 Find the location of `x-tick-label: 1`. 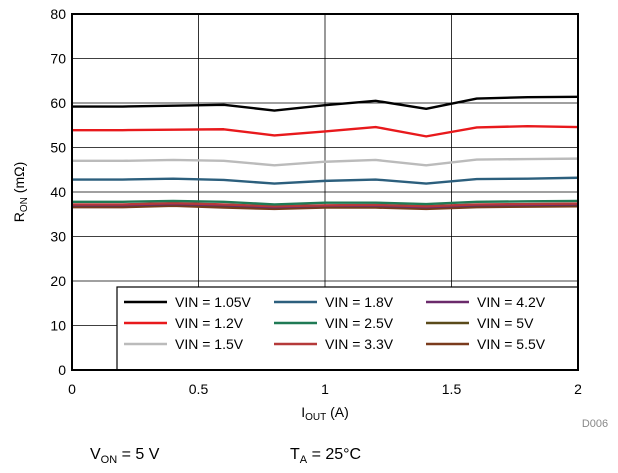

x-tick-label: 1 is located at coordinates (325, 389).